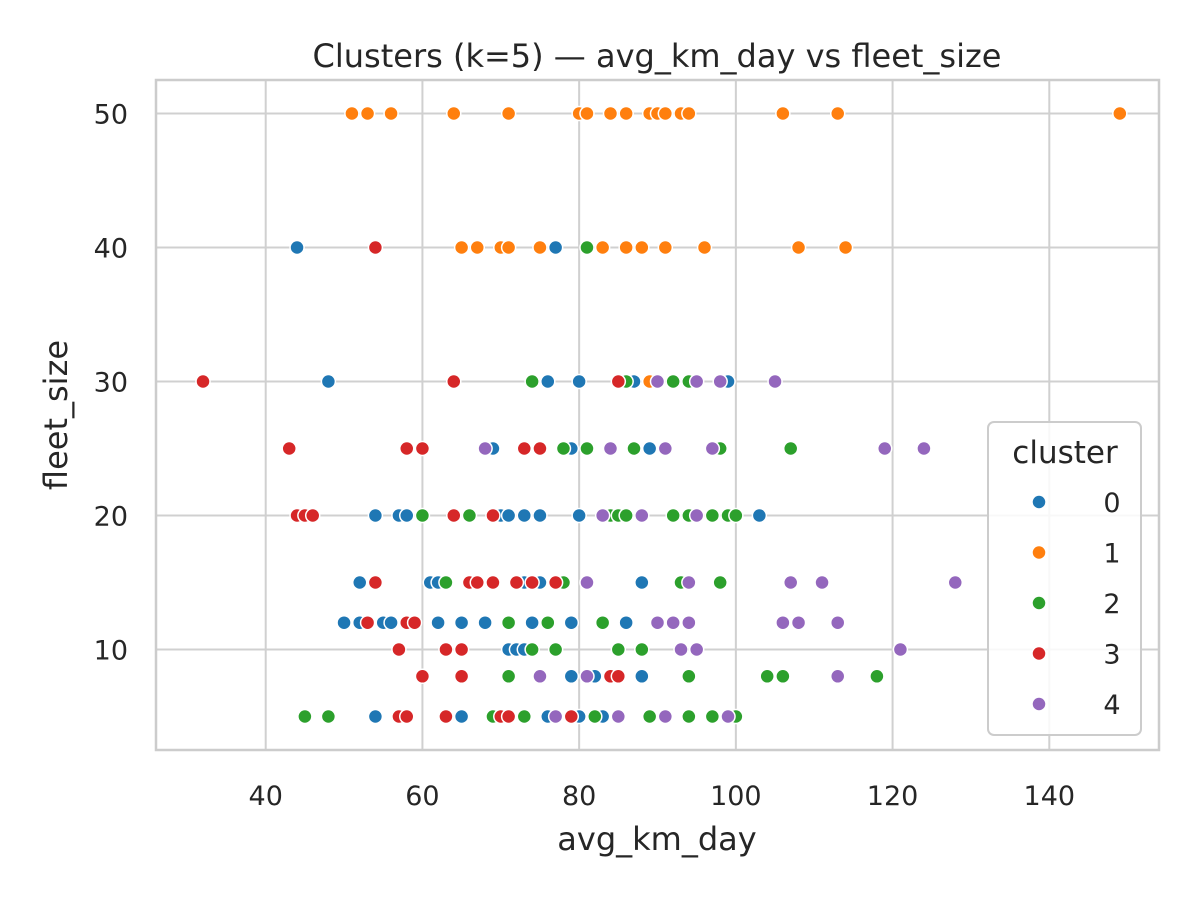 Image resolution: width=1200 pixels, height=900 pixels. What do you see at coordinates (1065, 453) in the screenshot?
I see `legend-title: cluster` at bounding box center [1065, 453].